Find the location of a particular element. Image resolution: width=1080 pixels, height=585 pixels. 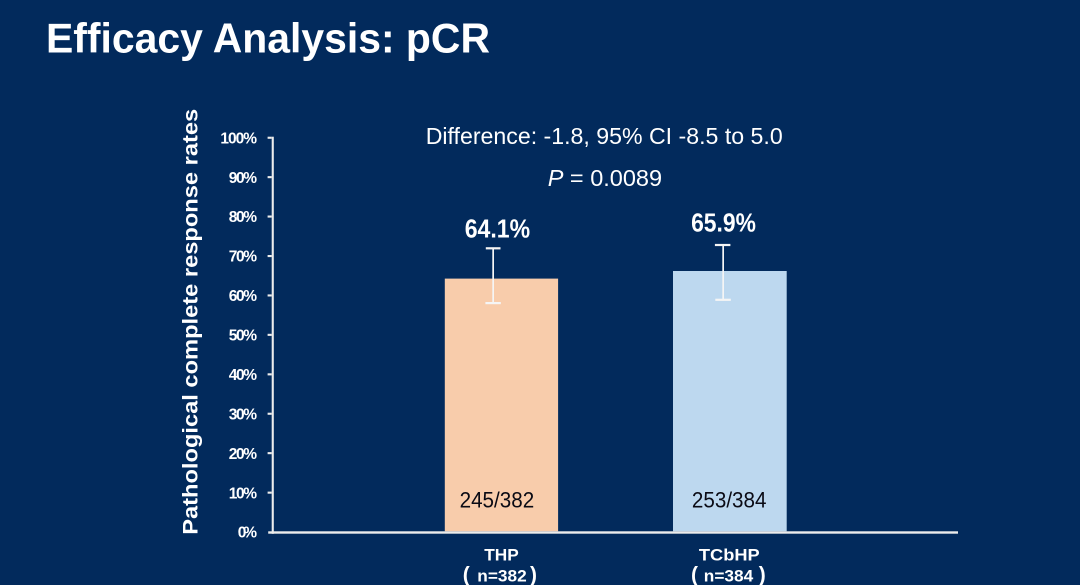

svg-text: 60% is located at coordinates (243, 296).